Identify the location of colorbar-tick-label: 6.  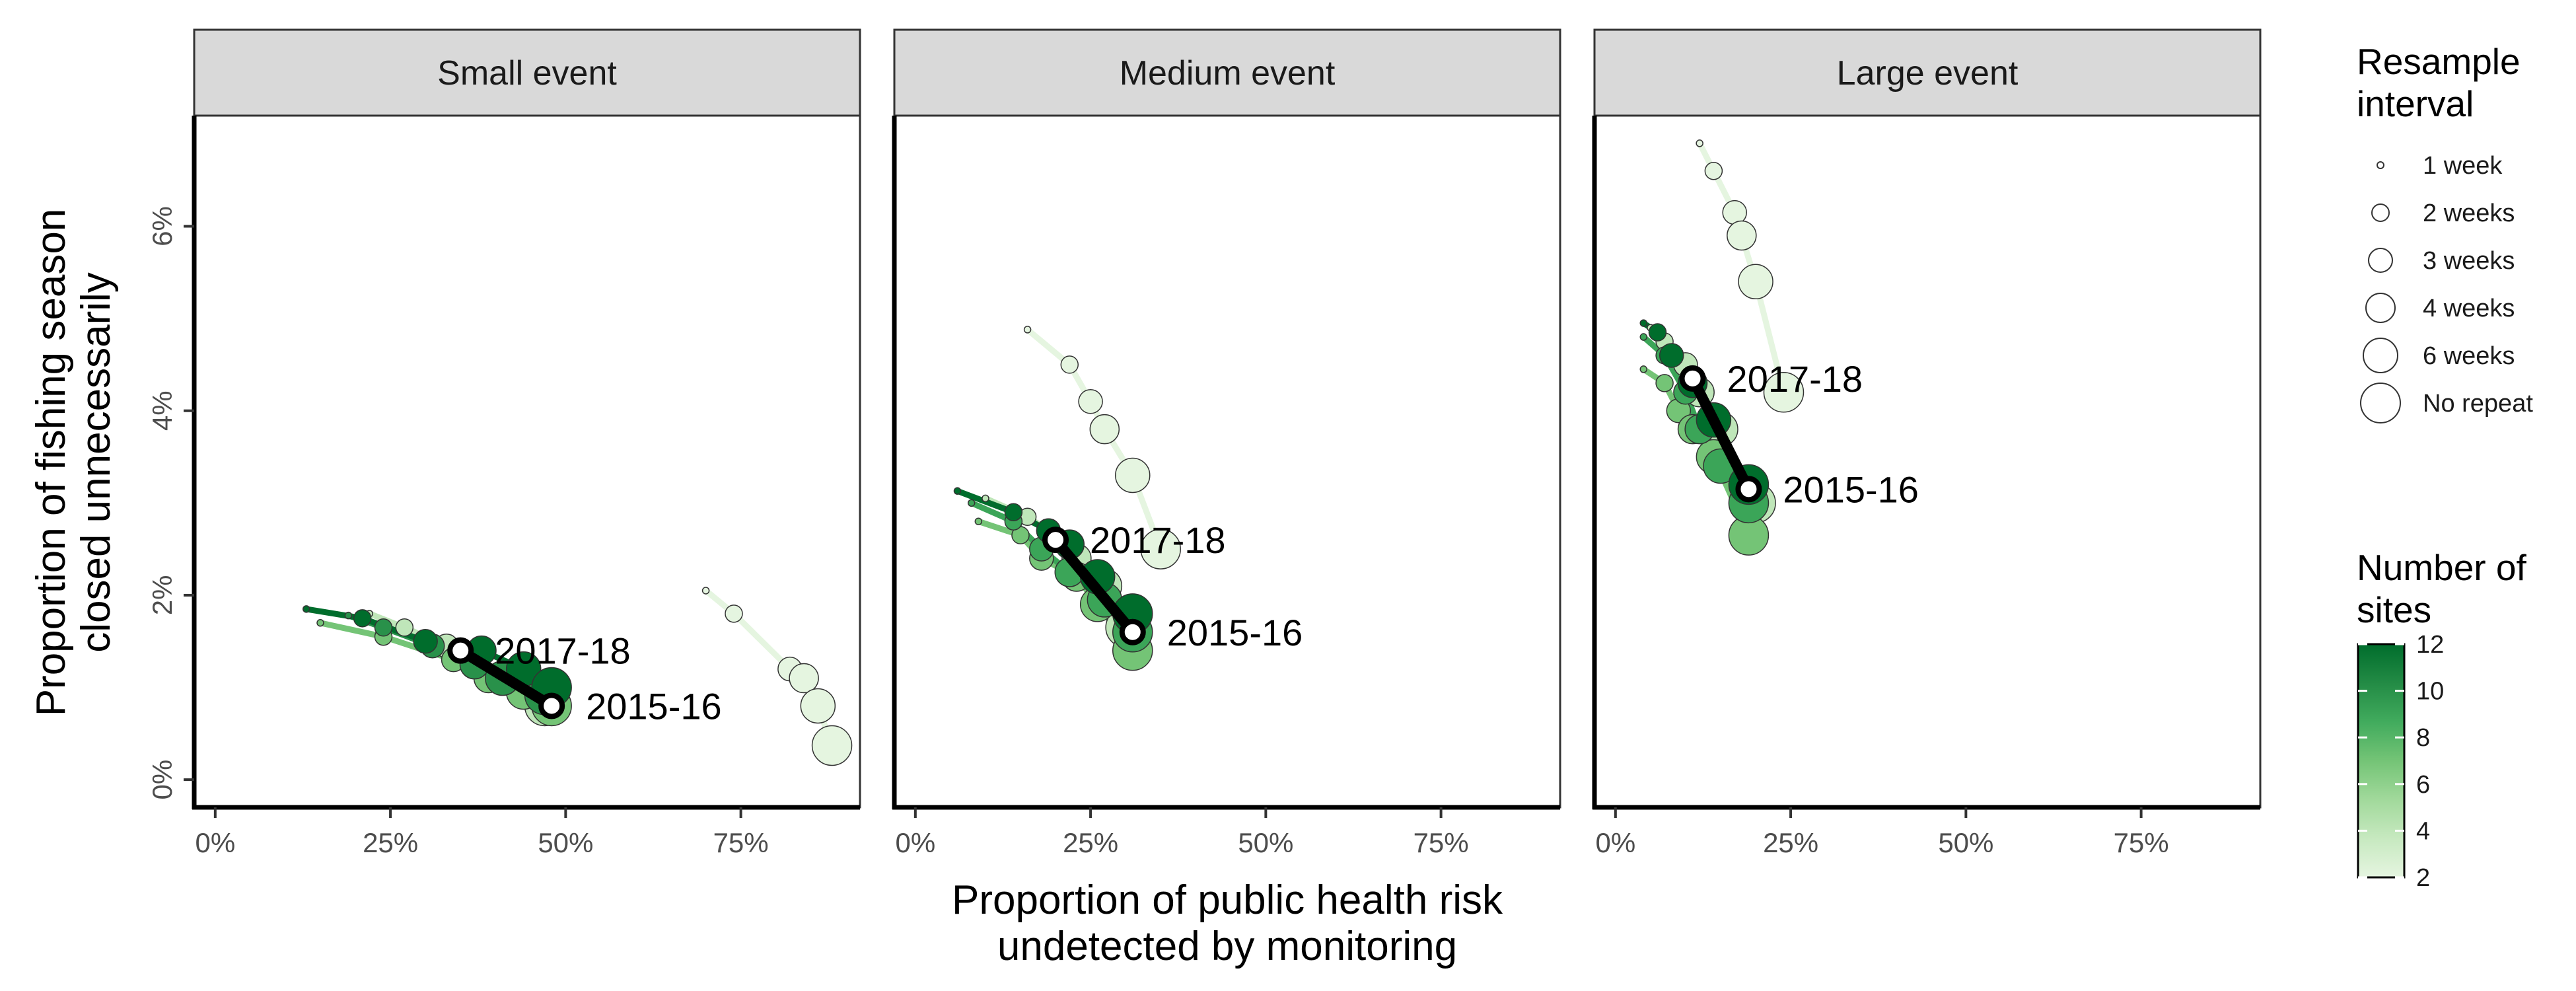
(2423, 785).